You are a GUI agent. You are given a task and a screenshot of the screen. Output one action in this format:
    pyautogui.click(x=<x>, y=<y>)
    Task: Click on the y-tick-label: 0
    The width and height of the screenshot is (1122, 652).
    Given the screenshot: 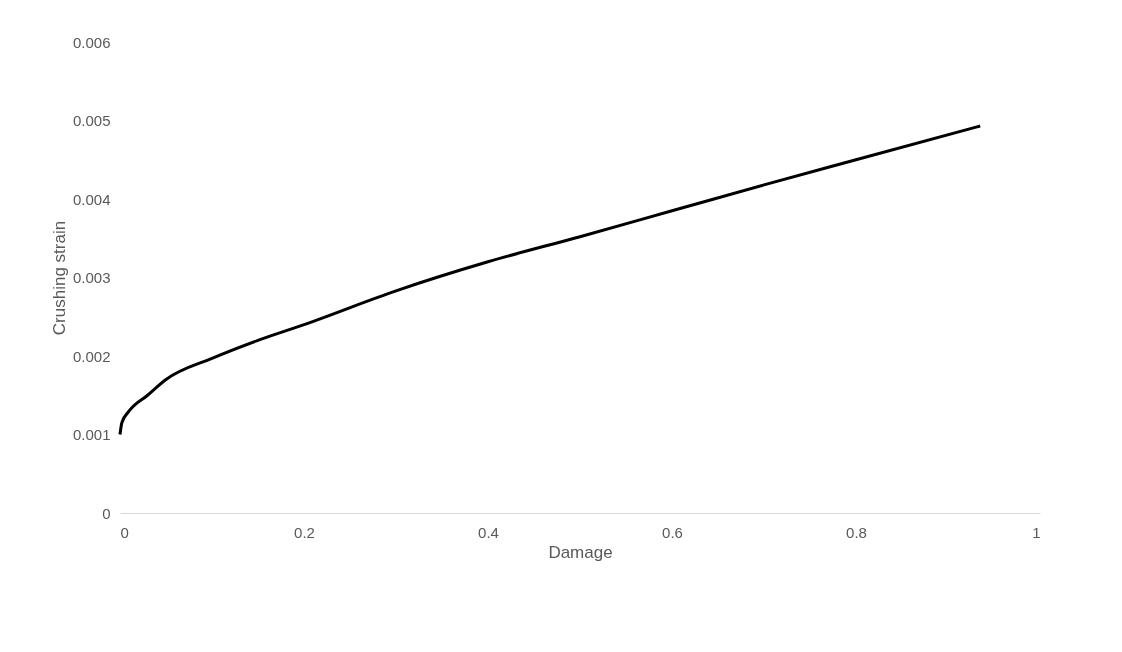 What is the action you would take?
    pyautogui.click(x=106, y=513)
    